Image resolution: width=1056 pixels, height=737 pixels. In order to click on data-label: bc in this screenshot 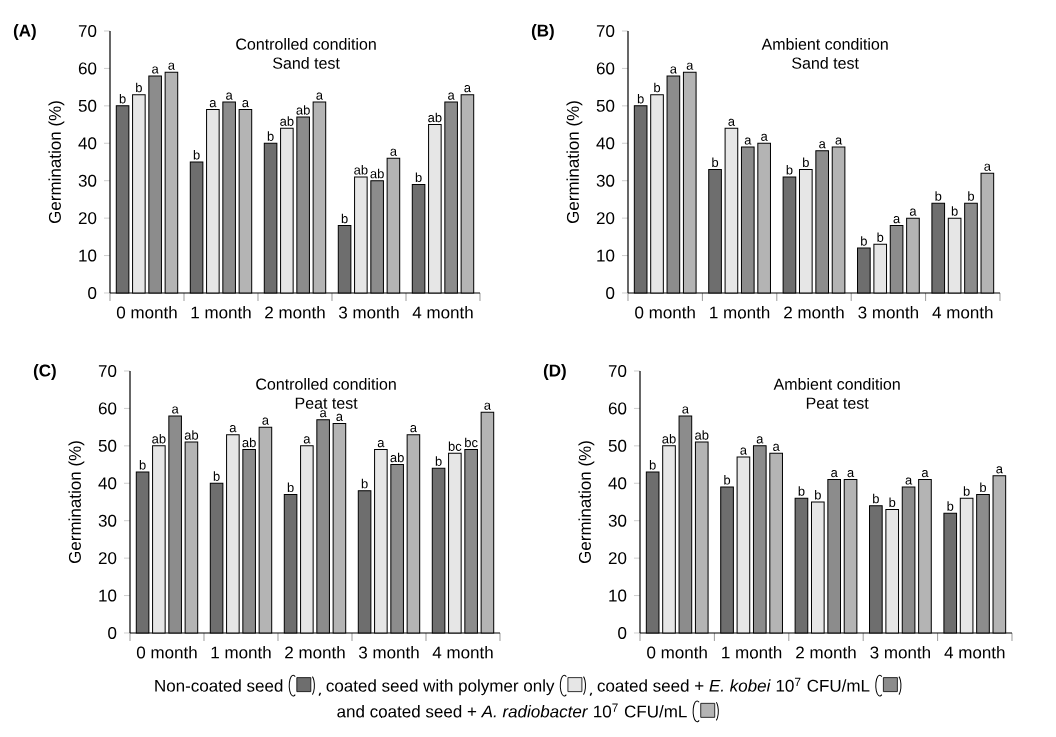, I will do `click(471, 442)`.